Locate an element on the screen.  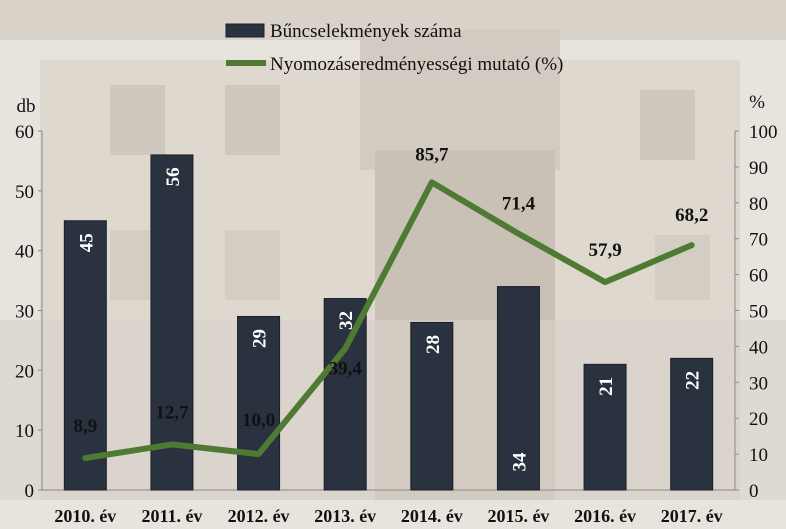
line-data-label: 85,7 is located at coordinates (432, 154).